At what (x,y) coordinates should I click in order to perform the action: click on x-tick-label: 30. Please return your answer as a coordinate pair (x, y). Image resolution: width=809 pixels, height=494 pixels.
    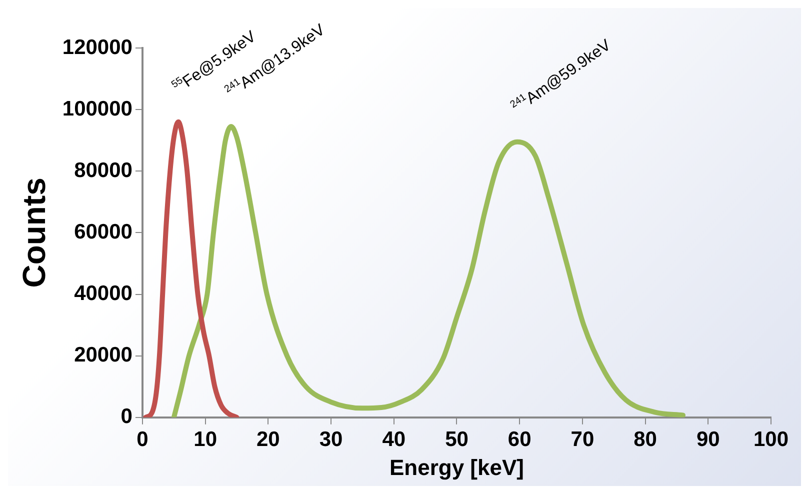
    Looking at the image, I should click on (331, 439).